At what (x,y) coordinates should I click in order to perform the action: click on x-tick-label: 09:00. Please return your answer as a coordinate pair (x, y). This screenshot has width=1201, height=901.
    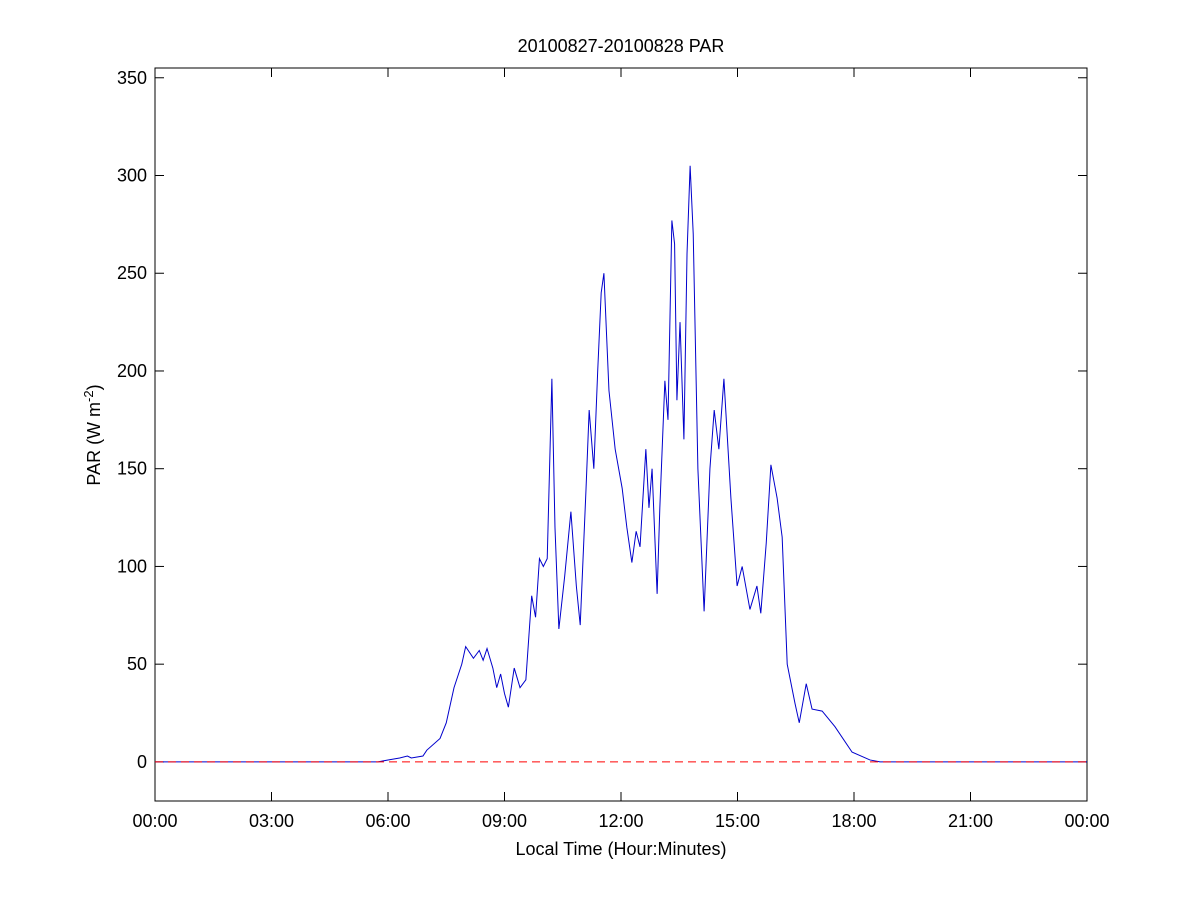
    Looking at the image, I should click on (504, 821).